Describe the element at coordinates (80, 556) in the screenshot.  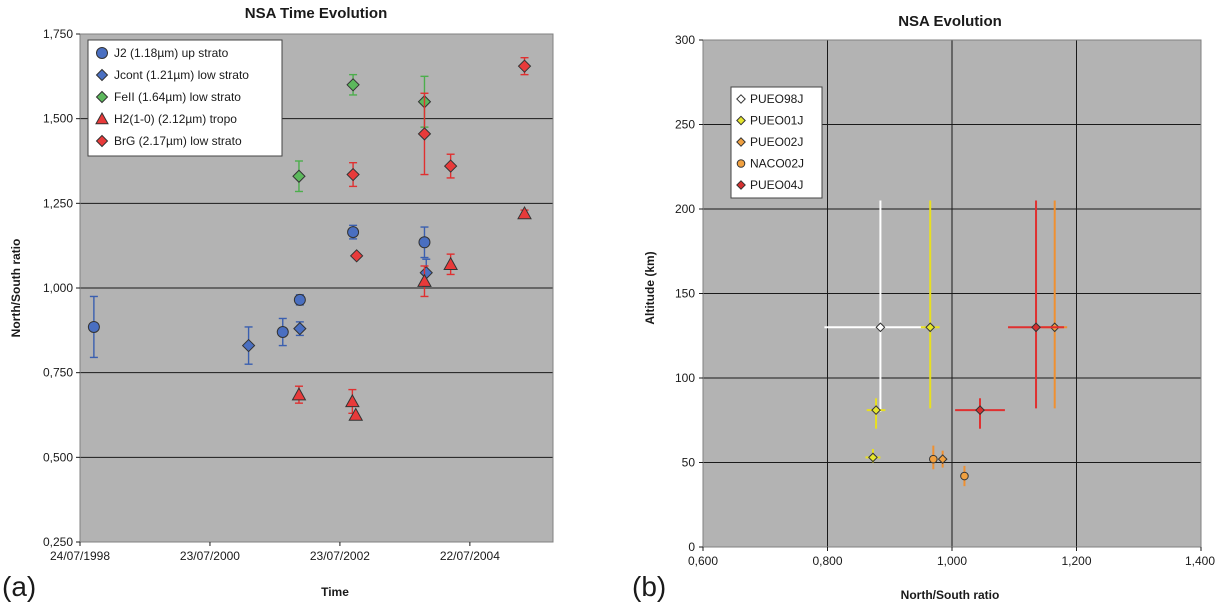
I see `x-tick-label-a-0: 24/07/1998` at that location.